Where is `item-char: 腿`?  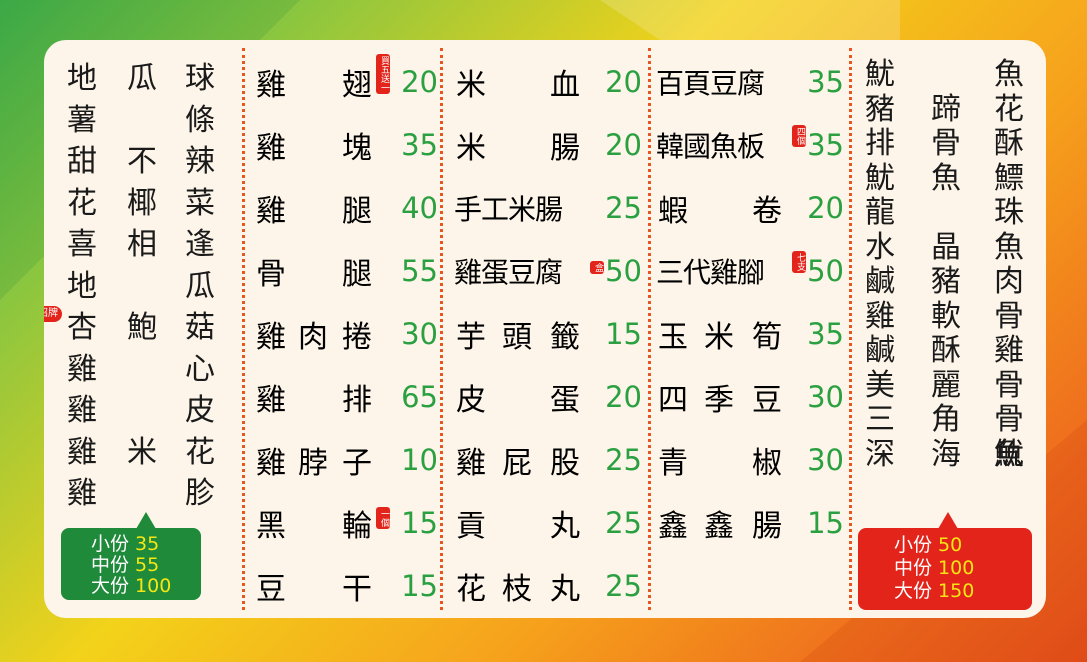
item-char: 腿 is located at coordinates (357, 211).